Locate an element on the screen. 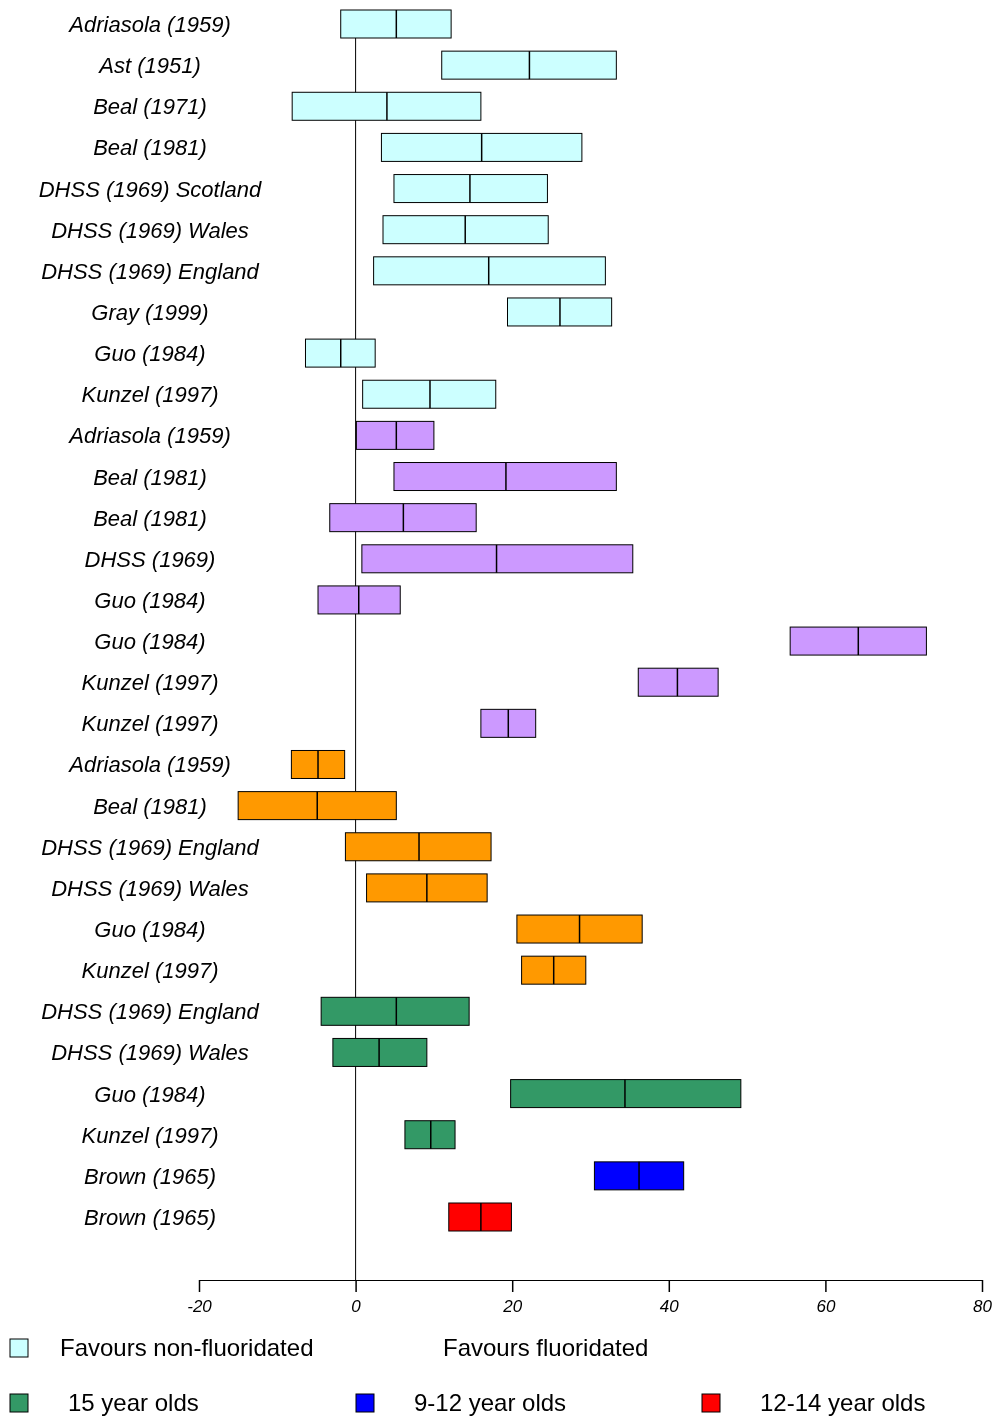 The image size is (1000, 1428). y-tick-label: DHSS (1969) is located at coordinates (150, 559).